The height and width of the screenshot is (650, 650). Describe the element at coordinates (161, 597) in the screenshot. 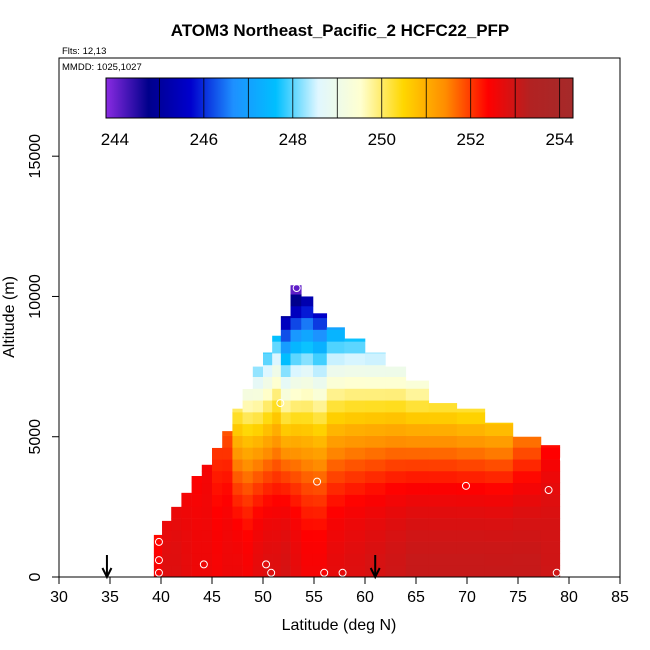

I see `x-tick-label: 40` at that location.